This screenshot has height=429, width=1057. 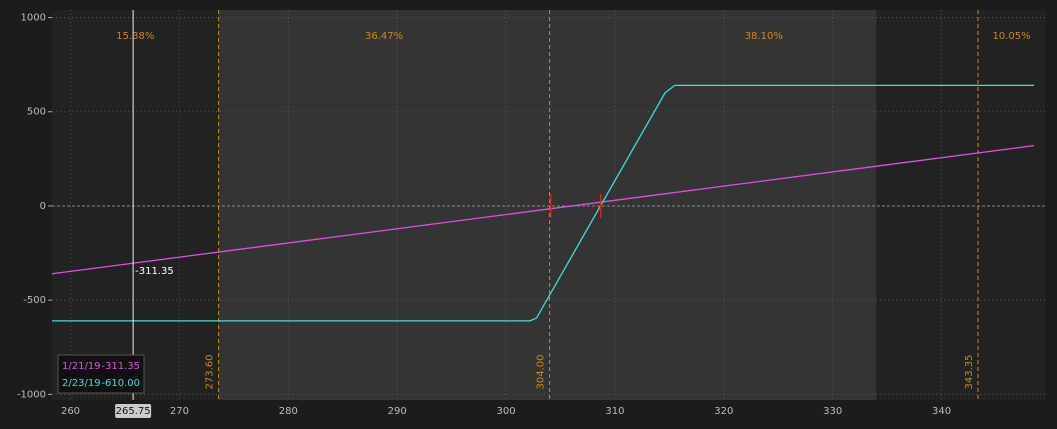 What do you see at coordinates (969, 372) in the screenshot?
I see `marker-label: 343.35` at bounding box center [969, 372].